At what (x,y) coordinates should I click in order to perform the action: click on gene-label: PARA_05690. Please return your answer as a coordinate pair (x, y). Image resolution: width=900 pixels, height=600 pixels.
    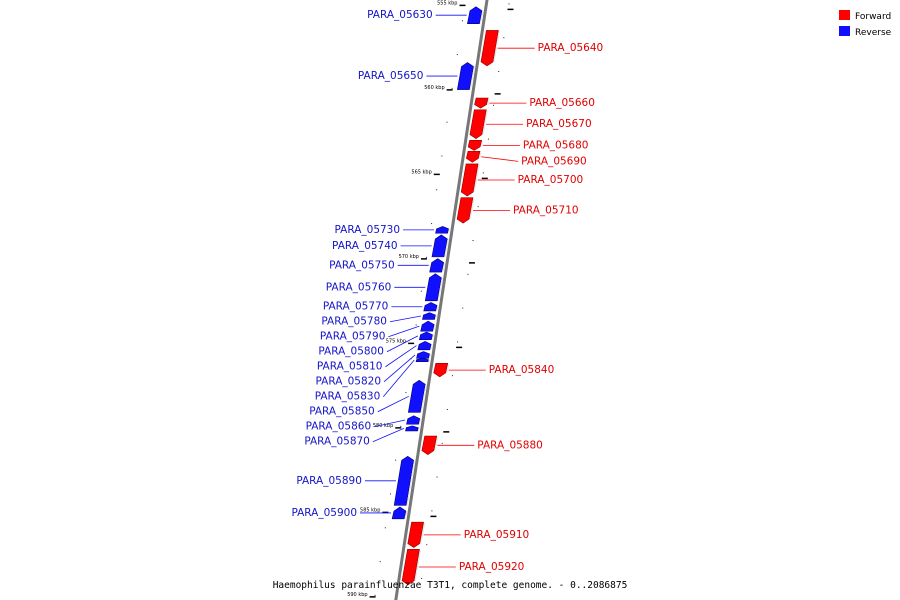
    Looking at the image, I should click on (554, 161).